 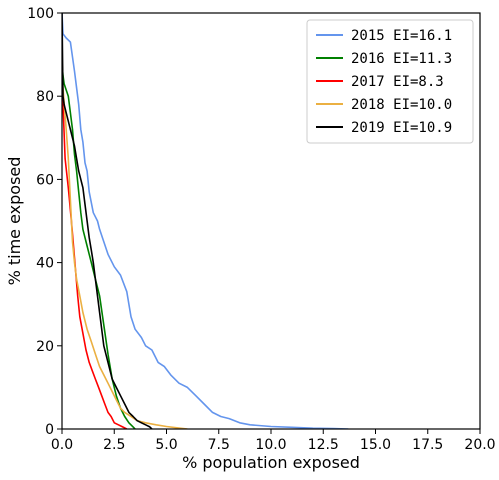 What do you see at coordinates (401, 105) in the screenshot?
I see `legend-entry-label: 2018 EI=10.0` at bounding box center [401, 105].